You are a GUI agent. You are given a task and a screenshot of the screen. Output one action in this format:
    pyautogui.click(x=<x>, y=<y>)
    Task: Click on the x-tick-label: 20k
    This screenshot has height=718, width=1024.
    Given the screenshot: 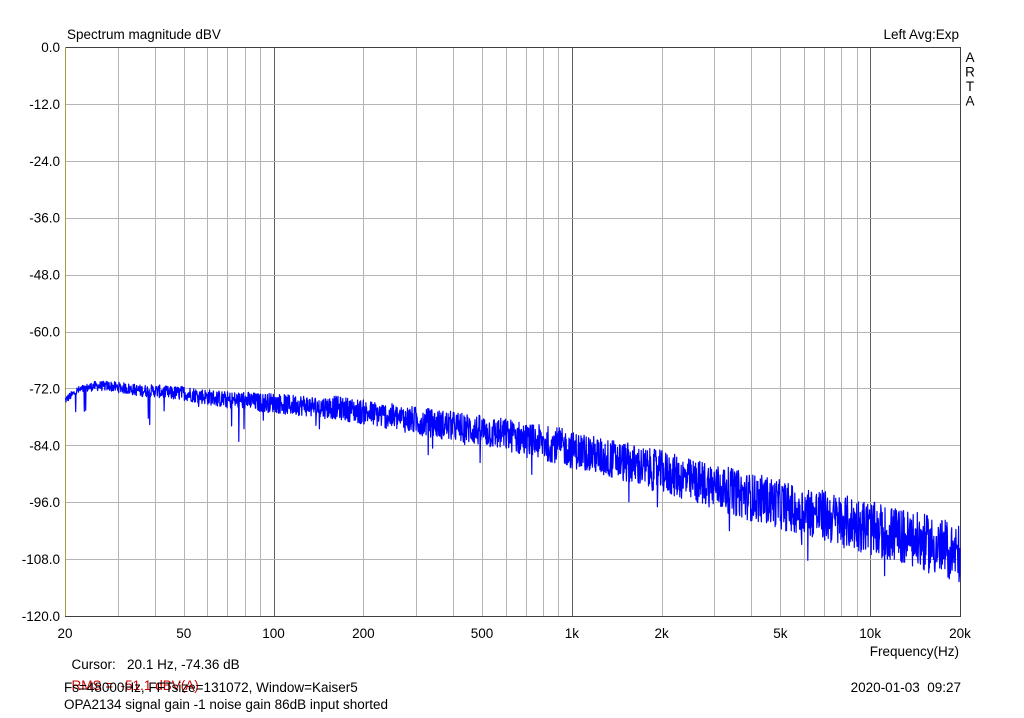 What is the action you would take?
    pyautogui.click(x=960, y=633)
    